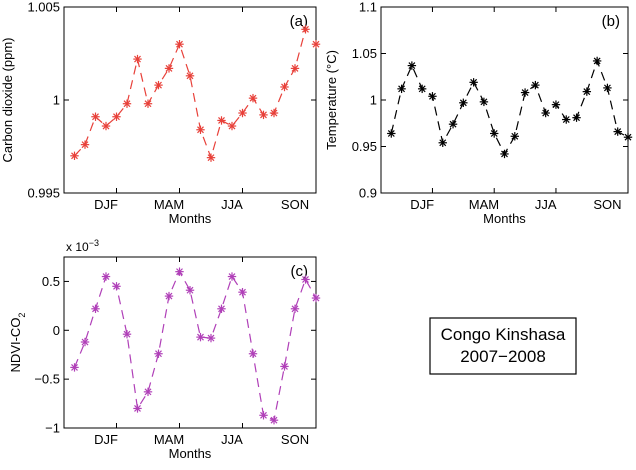  I want to click on y-tick-label: −0.5, so click(47, 379).